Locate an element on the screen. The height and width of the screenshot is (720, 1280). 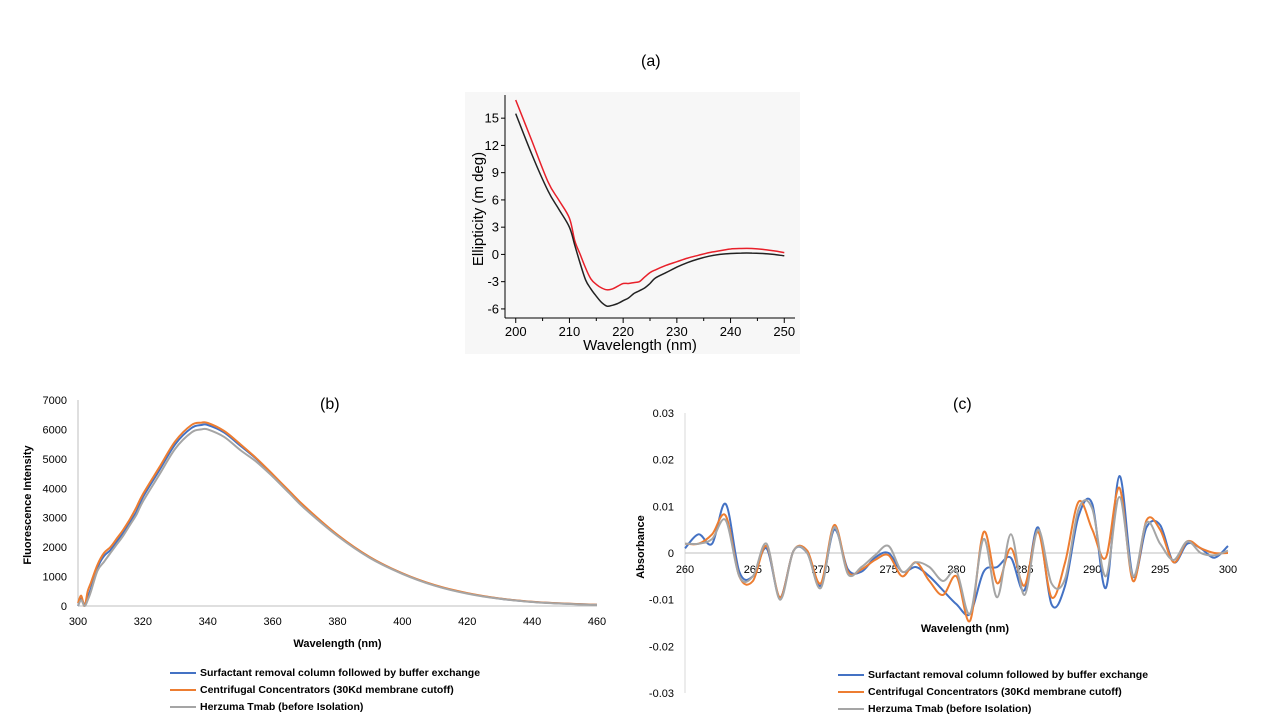
x-tick-label: 360 is located at coordinates (272, 622).